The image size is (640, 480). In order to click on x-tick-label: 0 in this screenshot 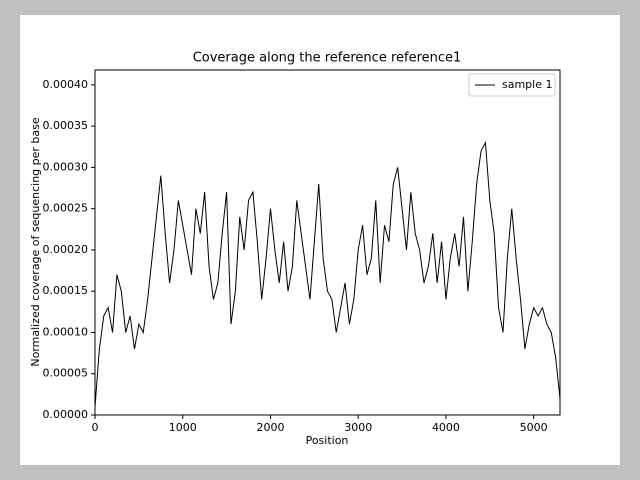, I will do `click(95, 427)`.